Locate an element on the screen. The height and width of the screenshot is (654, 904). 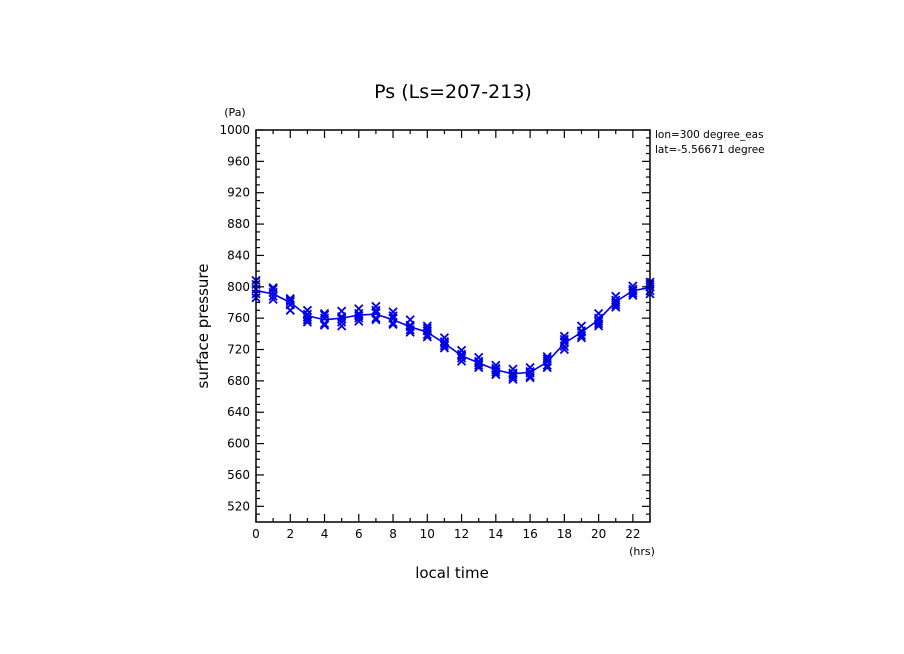
y-axis-label: surface pressure is located at coordinates (203, 326).